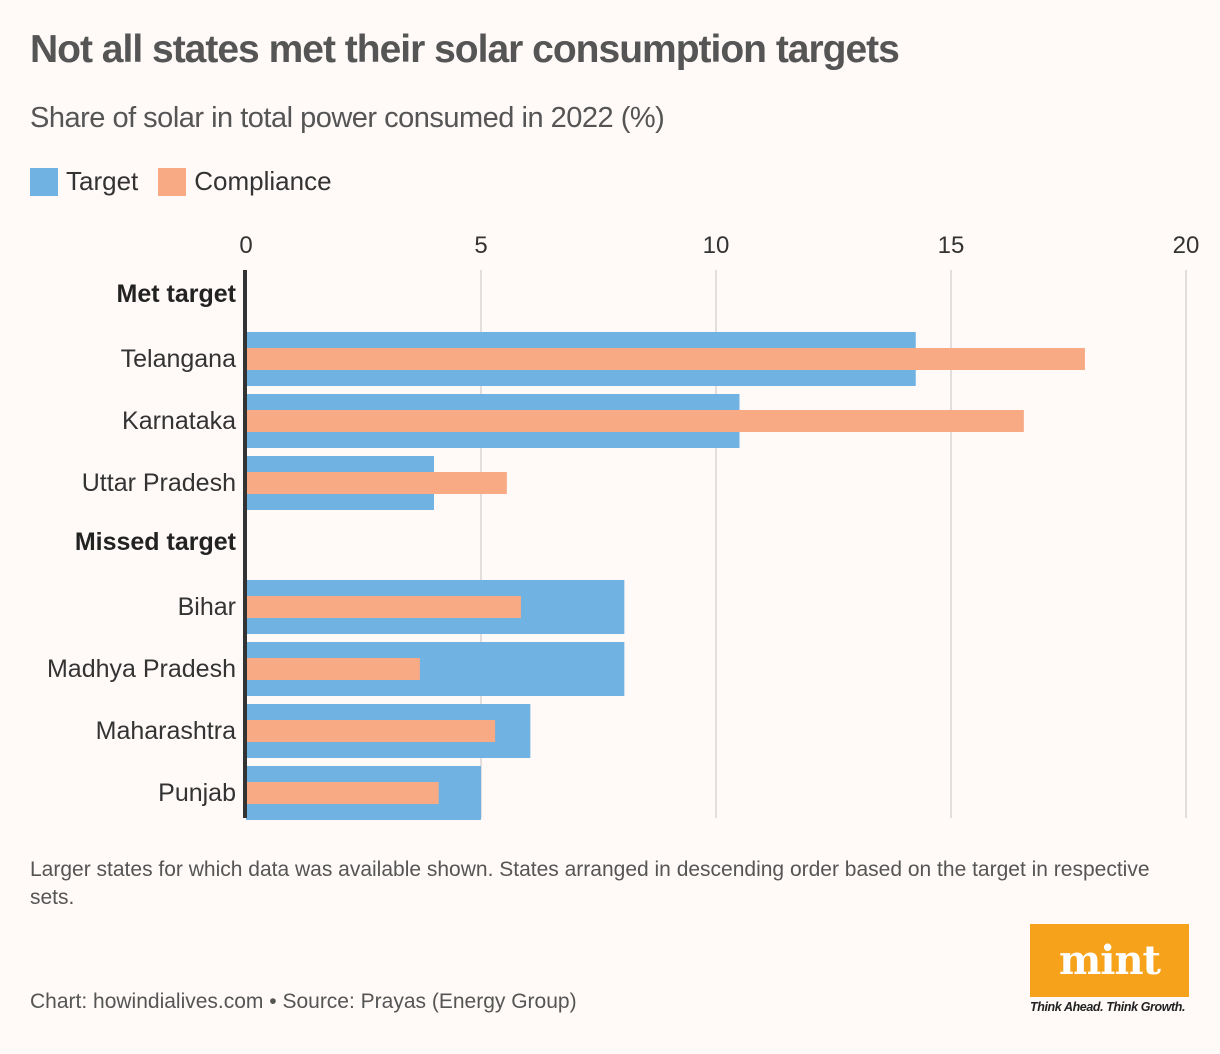 This screenshot has width=1220, height=1054. What do you see at coordinates (1109, 960) in the screenshot?
I see `mint-logo: mint` at bounding box center [1109, 960].